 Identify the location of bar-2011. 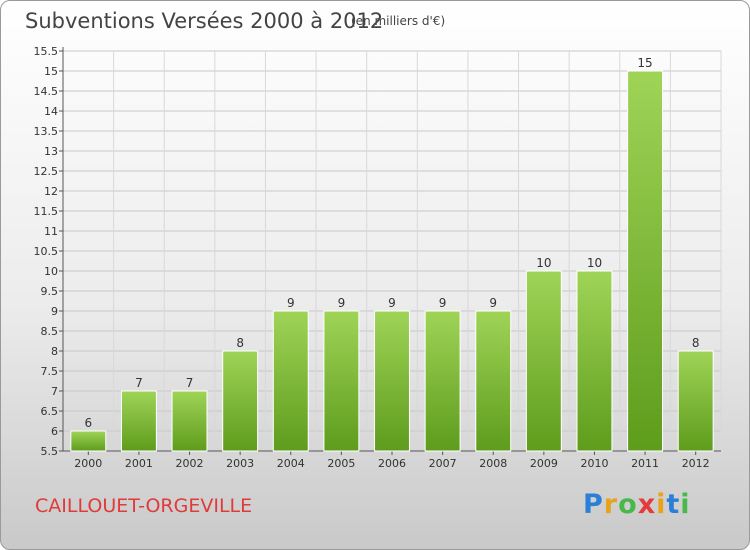
(645, 261).